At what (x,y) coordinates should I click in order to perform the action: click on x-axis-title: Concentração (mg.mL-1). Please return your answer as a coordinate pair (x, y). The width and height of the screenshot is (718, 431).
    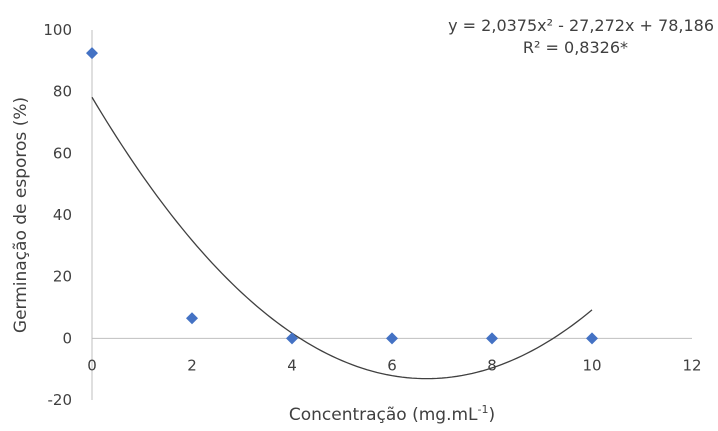
    Looking at the image, I should click on (392, 414).